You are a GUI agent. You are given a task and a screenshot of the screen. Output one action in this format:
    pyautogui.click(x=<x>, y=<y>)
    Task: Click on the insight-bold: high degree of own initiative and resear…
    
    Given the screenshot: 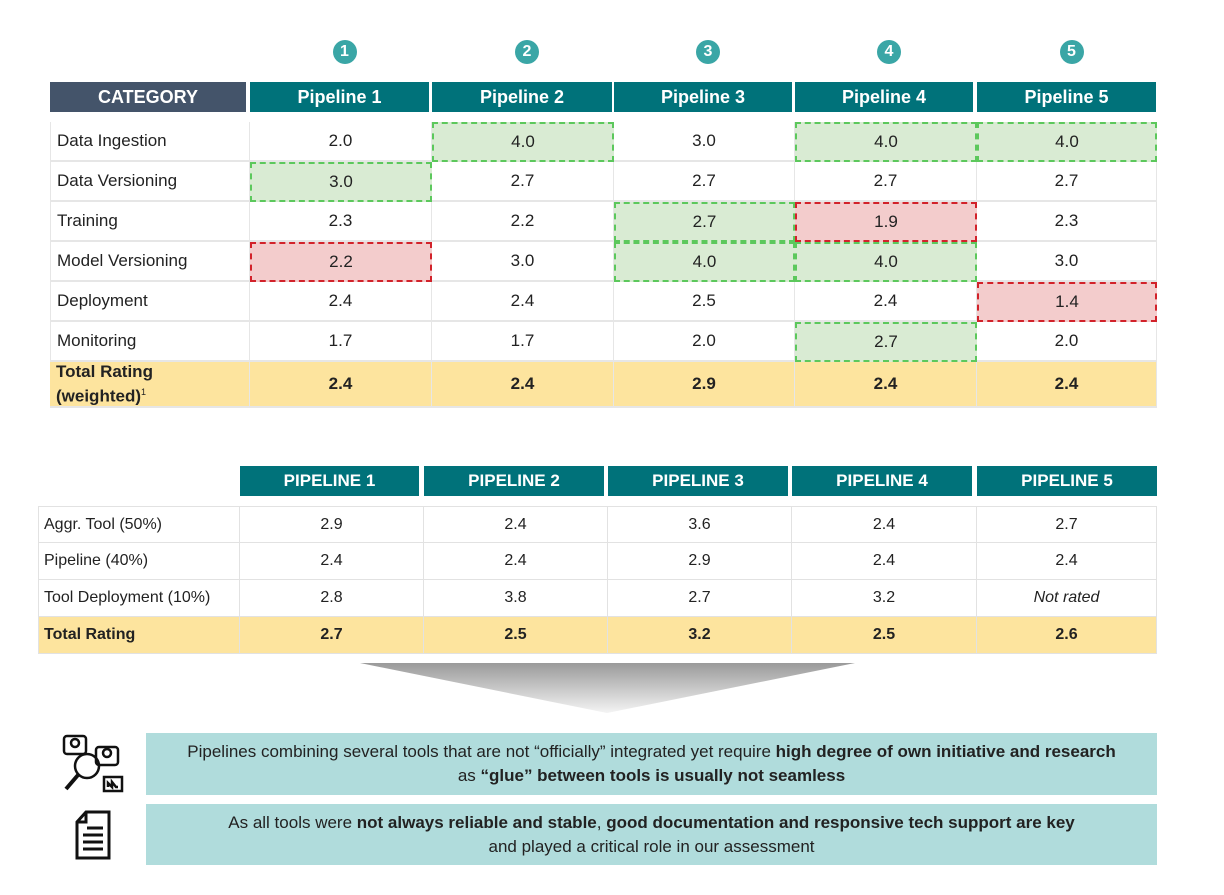 What is the action you would take?
    pyautogui.click(x=945, y=751)
    